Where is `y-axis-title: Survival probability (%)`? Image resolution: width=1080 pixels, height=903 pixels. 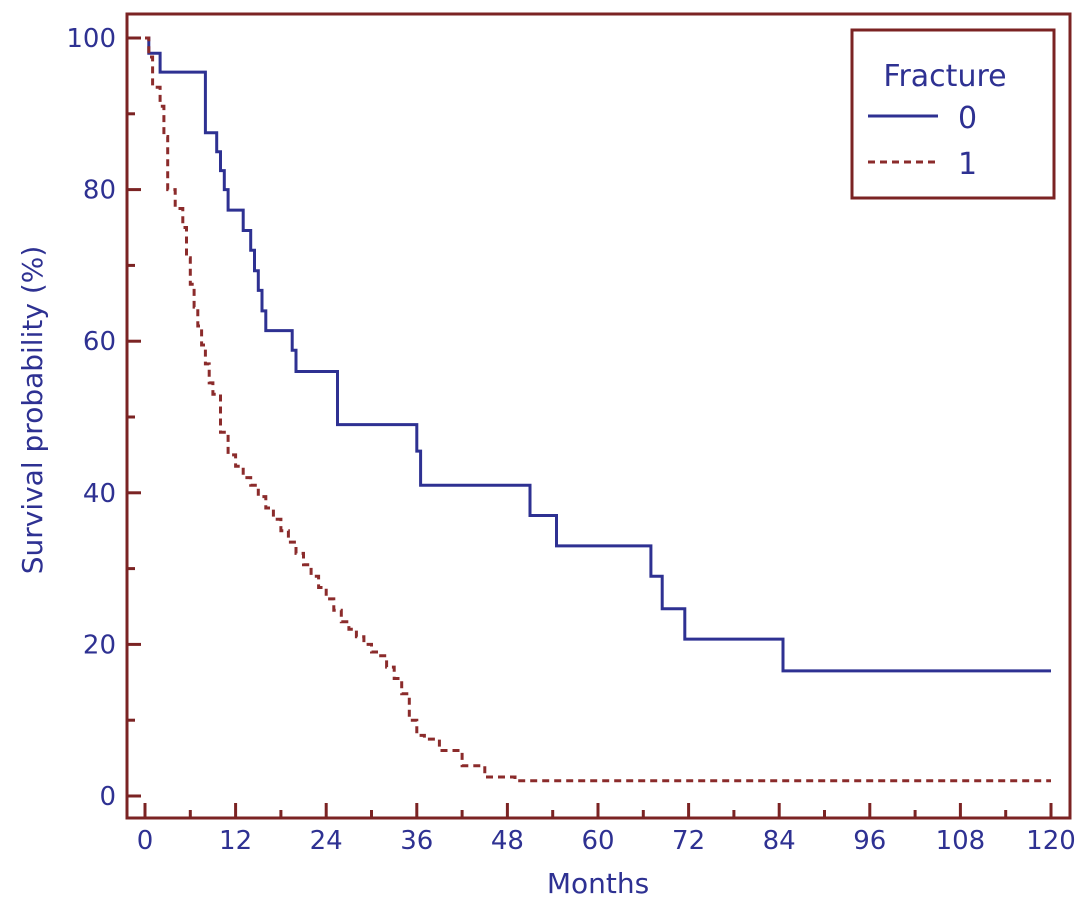 y-axis-title: Survival probability (%) is located at coordinates (32, 410).